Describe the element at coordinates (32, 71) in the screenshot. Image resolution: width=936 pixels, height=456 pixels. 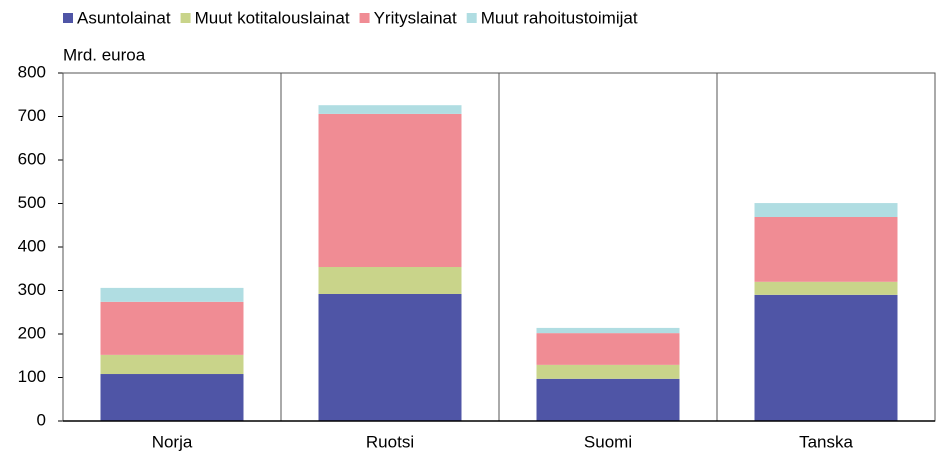
I see `y-tick-label: 800` at that location.